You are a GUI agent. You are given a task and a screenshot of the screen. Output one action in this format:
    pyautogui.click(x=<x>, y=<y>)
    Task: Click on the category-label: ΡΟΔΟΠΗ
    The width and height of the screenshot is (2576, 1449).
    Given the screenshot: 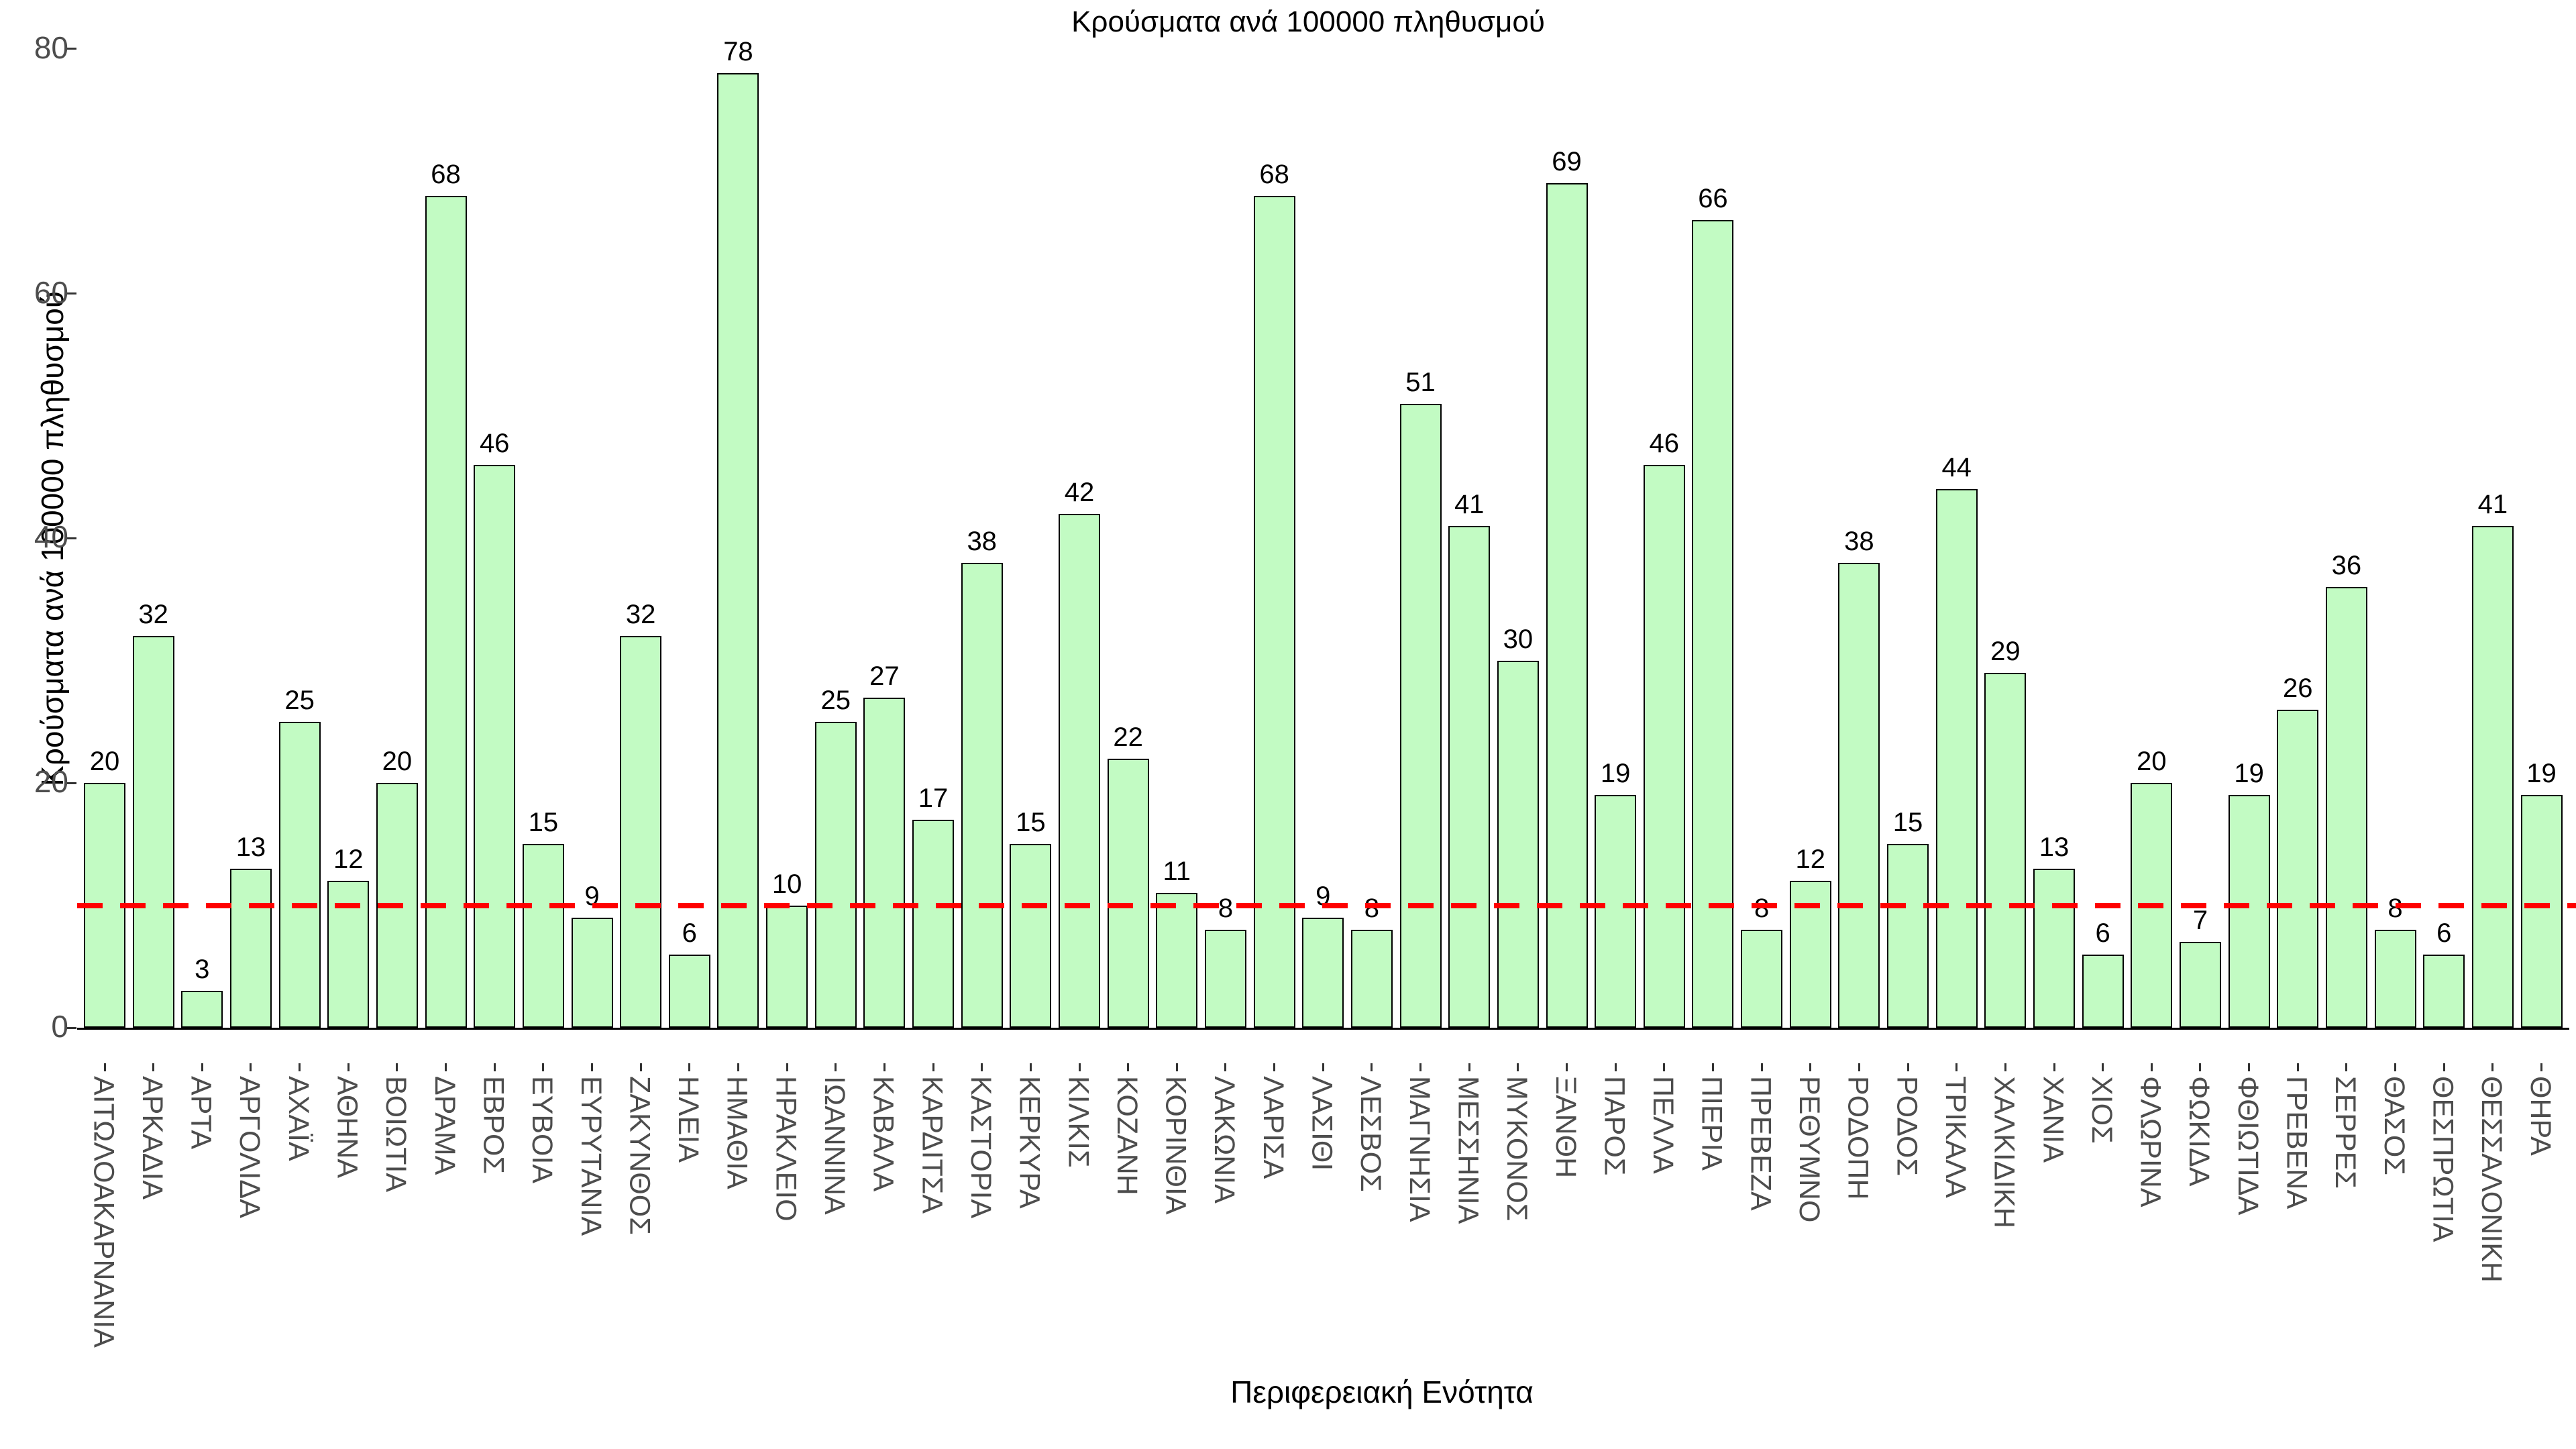 What is the action you would take?
    pyautogui.click(x=1857, y=1138)
    